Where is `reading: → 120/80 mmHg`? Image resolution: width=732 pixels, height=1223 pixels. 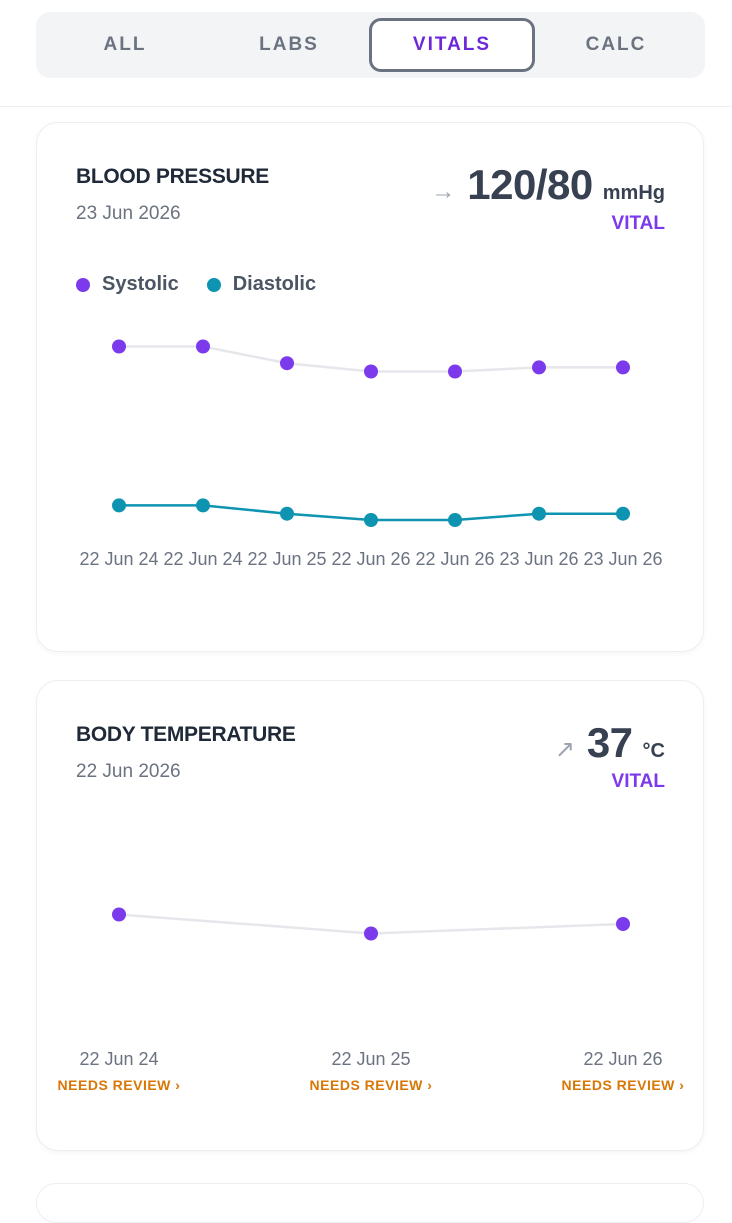 reading: → 120/80 mmHg is located at coordinates (548, 185).